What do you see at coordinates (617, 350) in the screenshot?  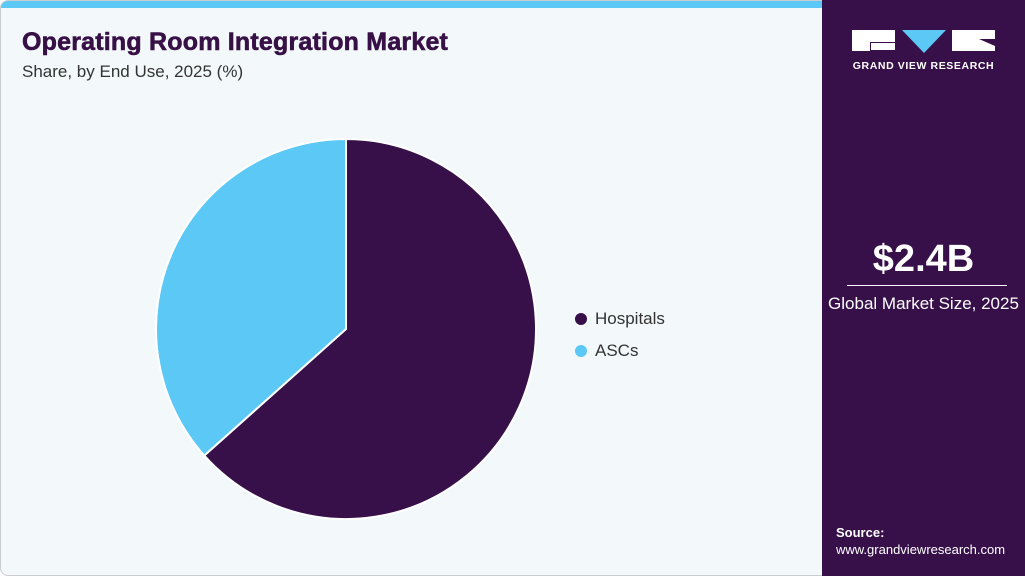 I see `legend-label: ASCs` at bounding box center [617, 350].